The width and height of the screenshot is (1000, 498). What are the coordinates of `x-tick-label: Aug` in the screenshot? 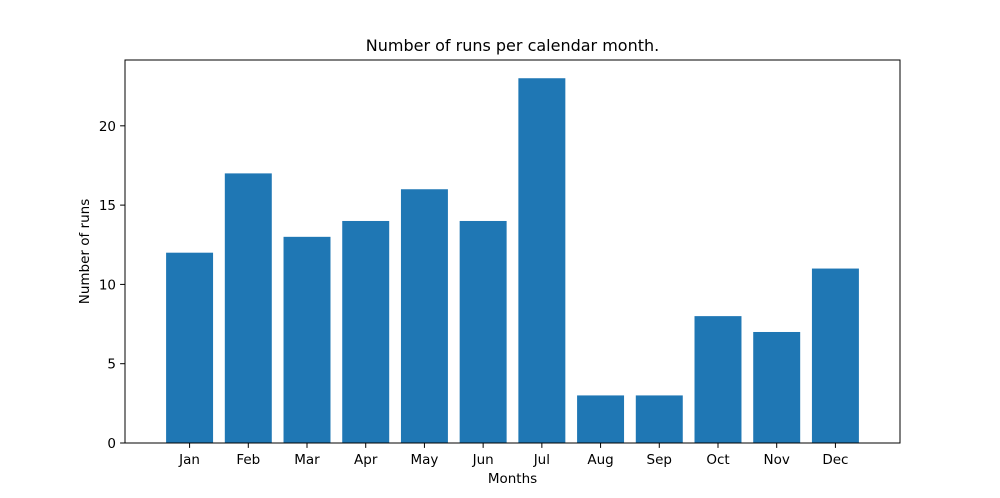 It's located at (600, 460).